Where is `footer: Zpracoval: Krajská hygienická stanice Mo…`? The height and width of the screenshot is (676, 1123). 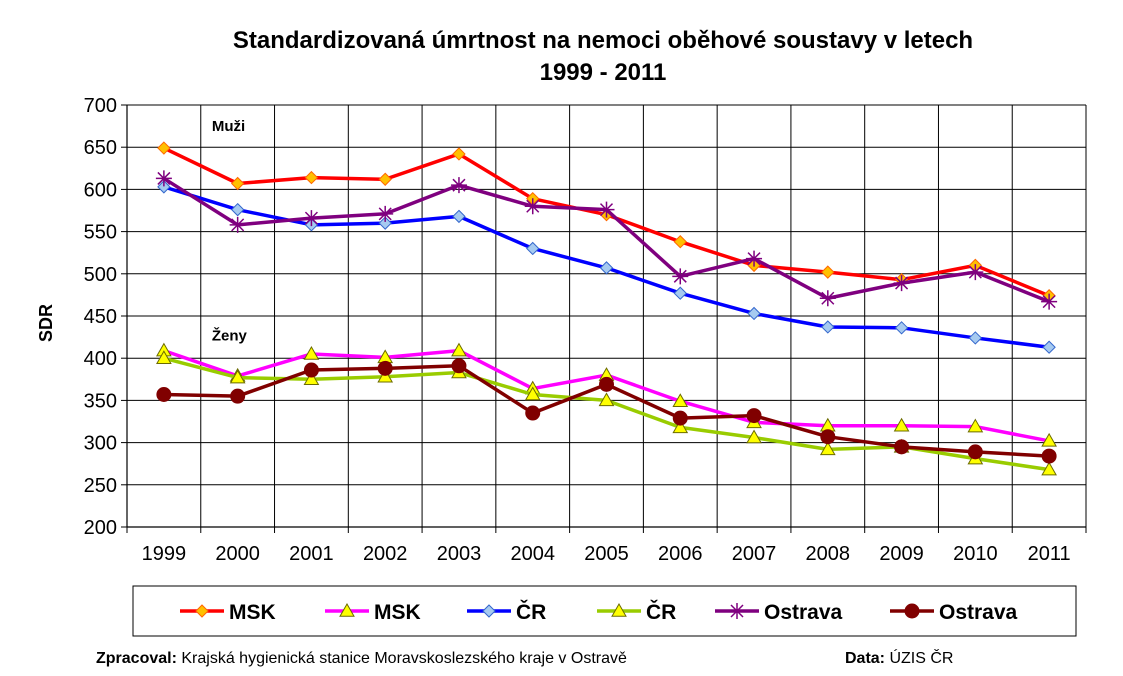
footer: Zpracoval: Krajská hygienická stanice Mo… is located at coordinates (596, 661).